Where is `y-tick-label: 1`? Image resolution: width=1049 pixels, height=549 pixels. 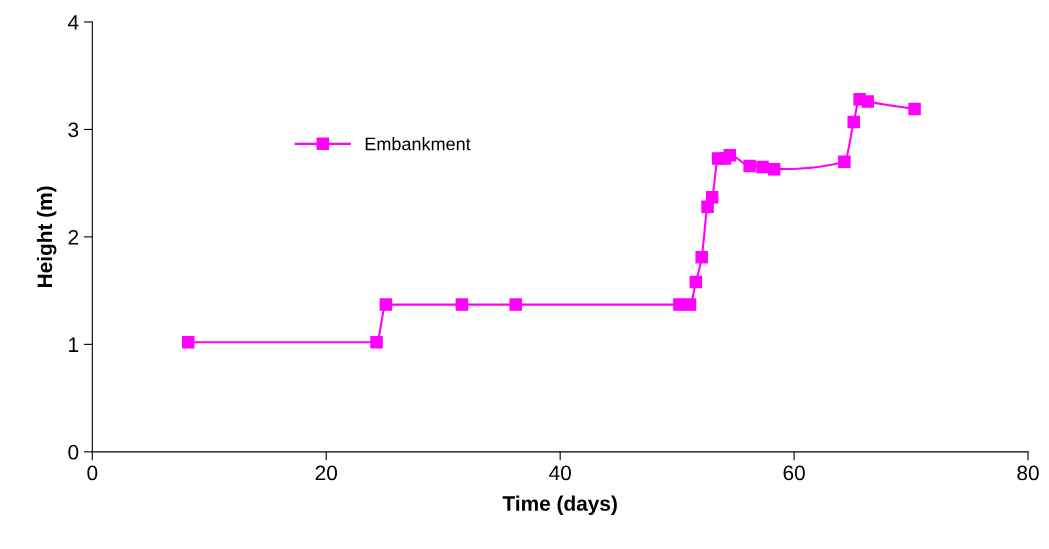
y-tick-label: 1 is located at coordinates (74, 344).